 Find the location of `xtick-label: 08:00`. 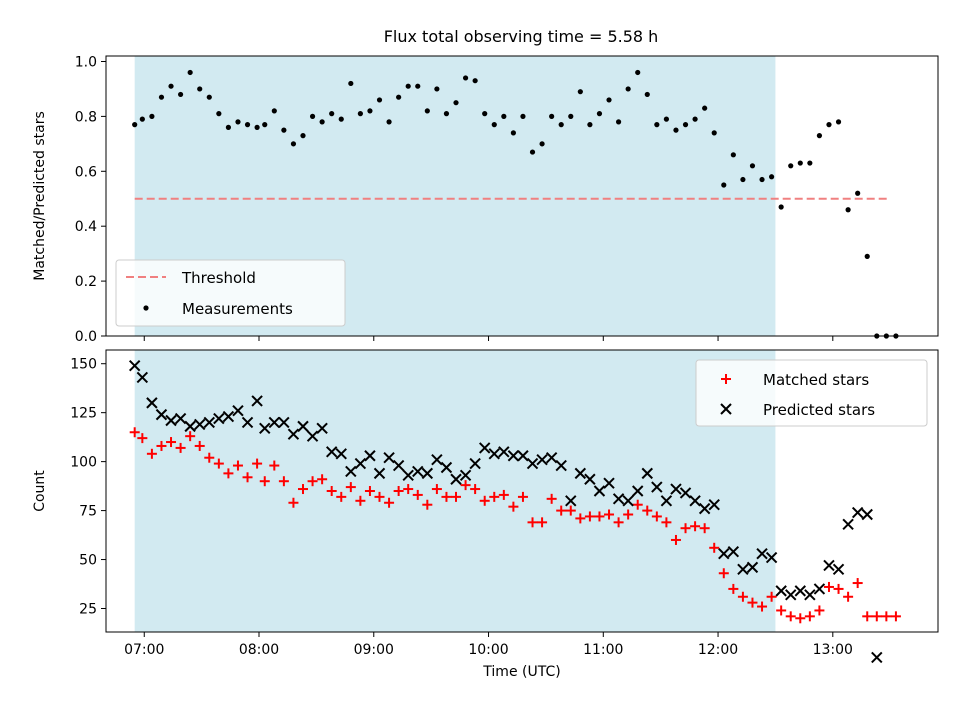

xtick-label: 08:00 is located at coordinates (259, 650).